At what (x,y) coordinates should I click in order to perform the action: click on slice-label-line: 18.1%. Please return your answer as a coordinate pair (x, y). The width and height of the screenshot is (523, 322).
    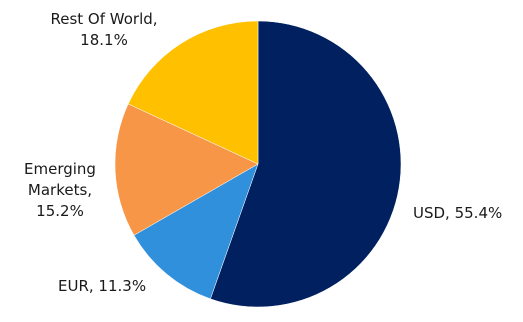
    Looking at the image, I should click on (104, 40).